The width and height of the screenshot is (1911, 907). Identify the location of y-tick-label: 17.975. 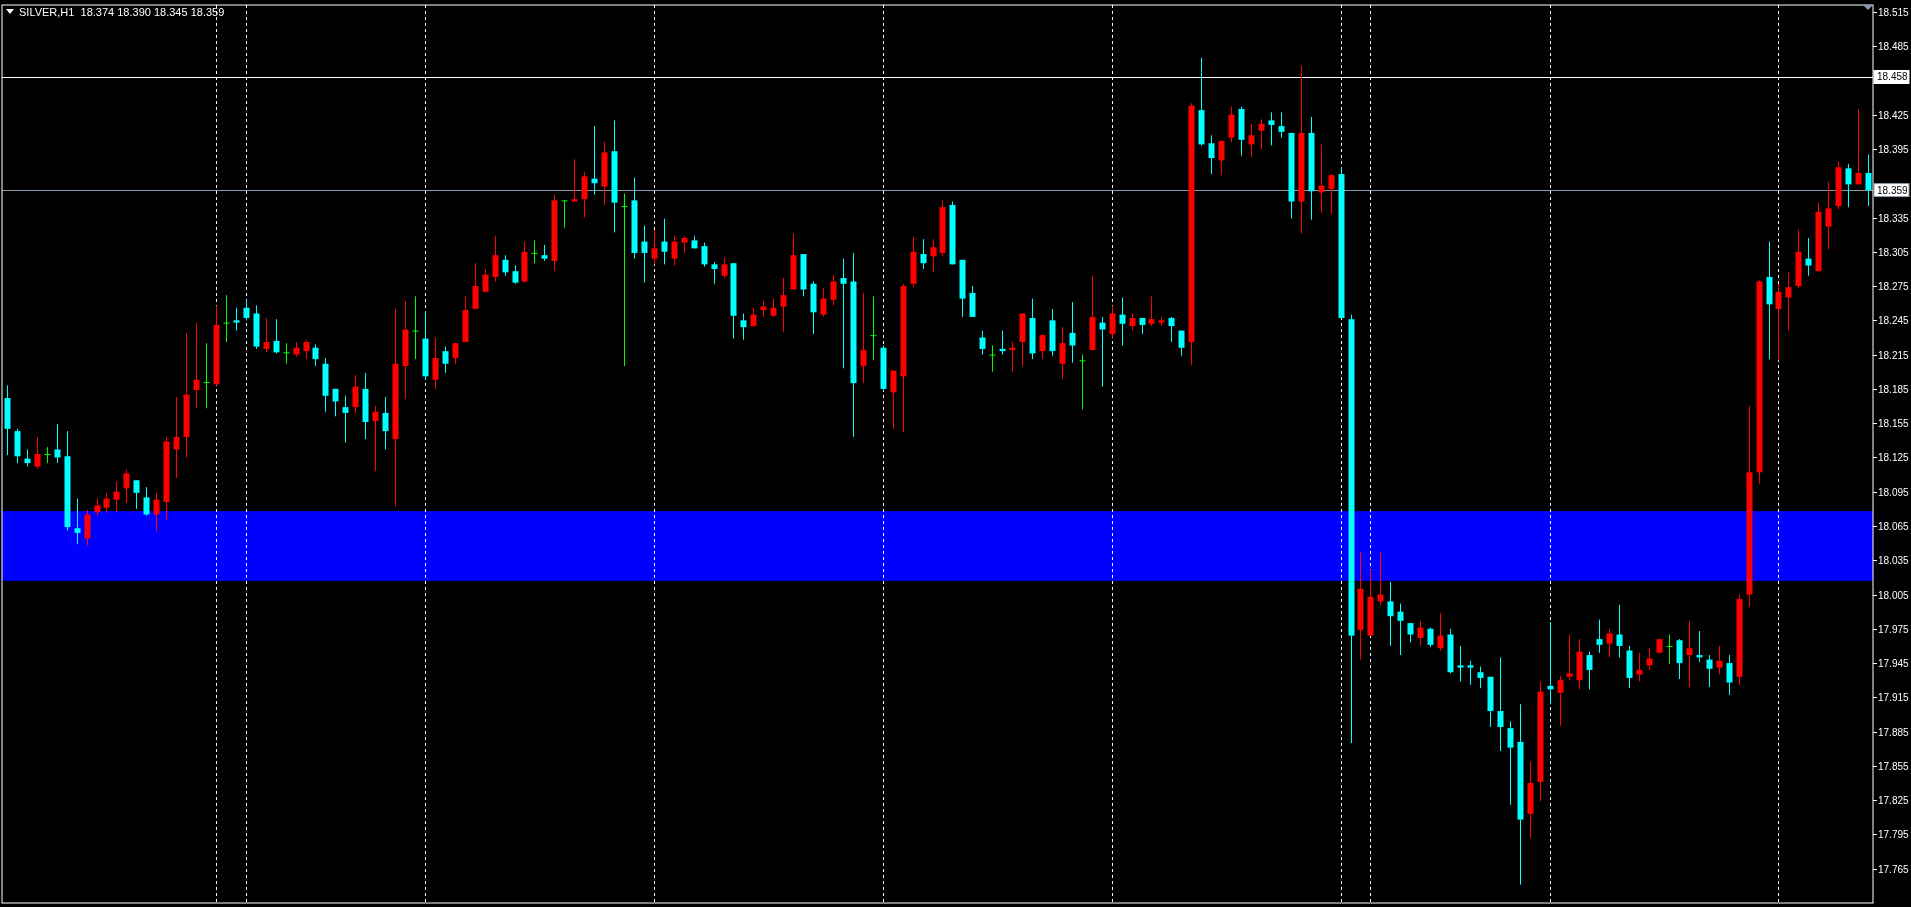
(1894, 629).